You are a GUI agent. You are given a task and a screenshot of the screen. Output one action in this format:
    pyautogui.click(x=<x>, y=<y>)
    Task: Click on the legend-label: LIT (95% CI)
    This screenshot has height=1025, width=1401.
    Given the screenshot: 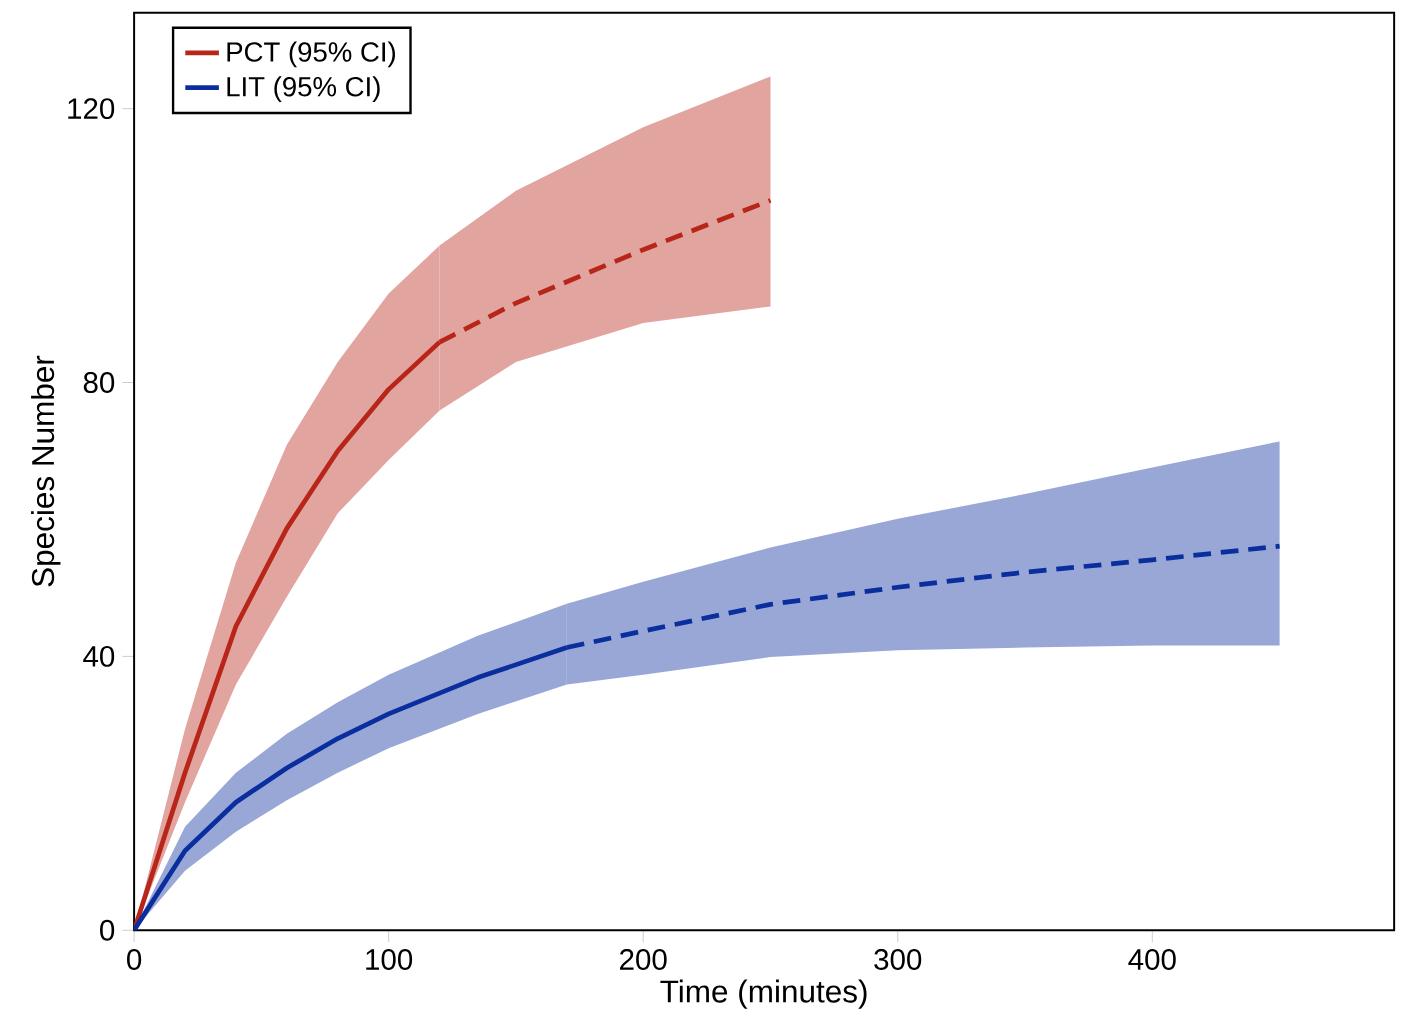 What is the action you would take?
    pyautogui.click(x=303, y=89)
    